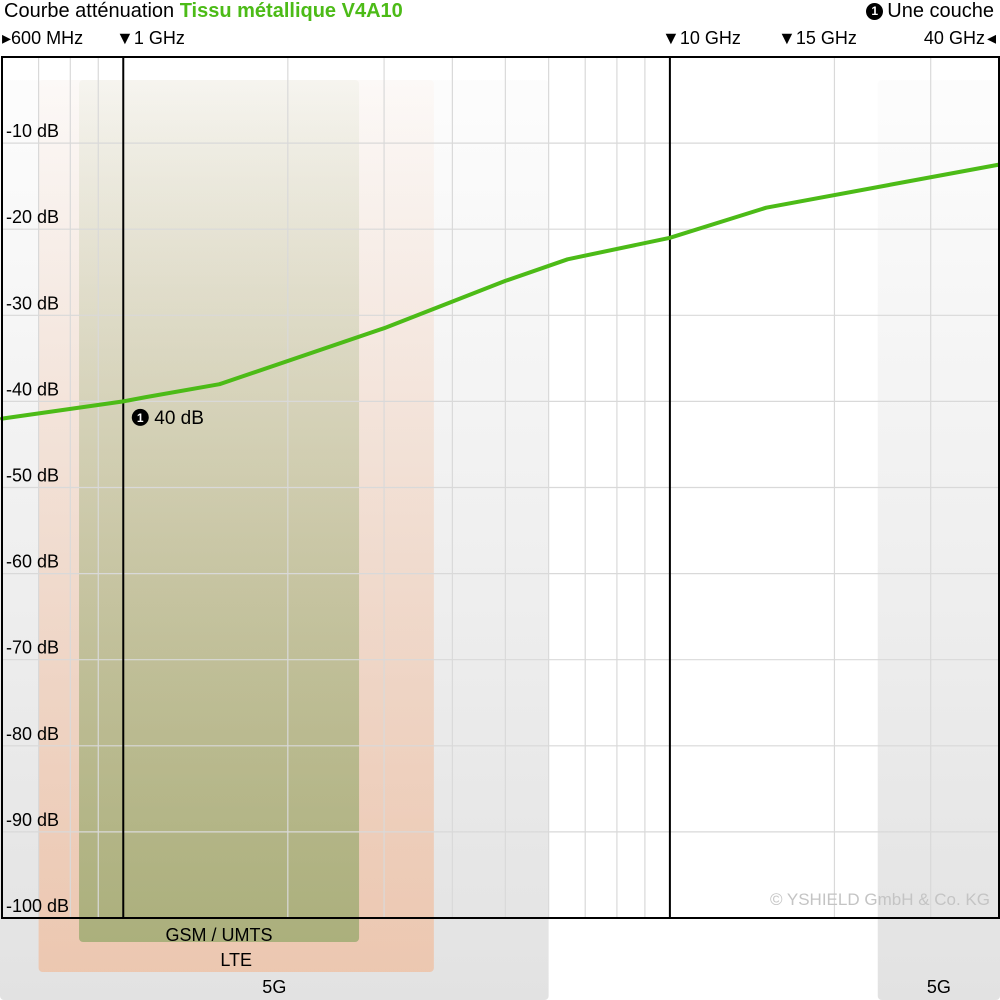 This screenshot has width=1000, height=1000. I want to click on frequency-marker: ▼10 GHz, so click(701, 38).